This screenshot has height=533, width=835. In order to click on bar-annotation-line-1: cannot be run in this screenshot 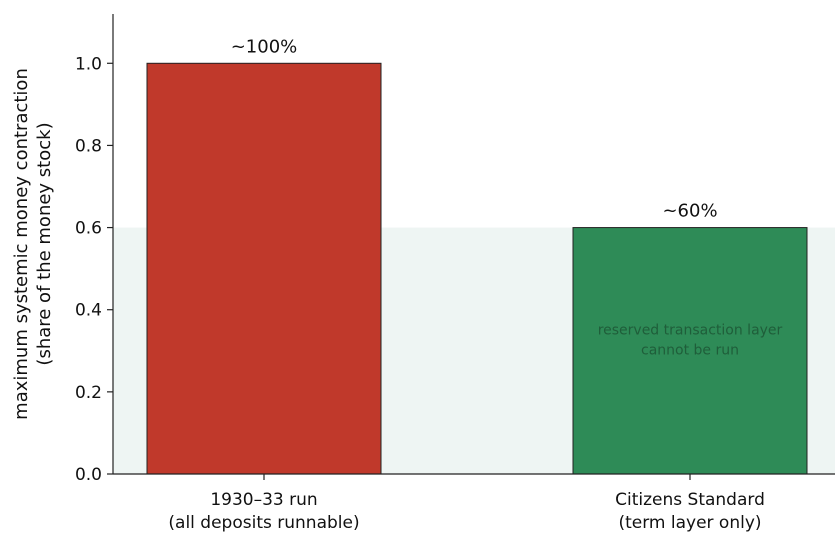, I will do `click(690, 350)`.